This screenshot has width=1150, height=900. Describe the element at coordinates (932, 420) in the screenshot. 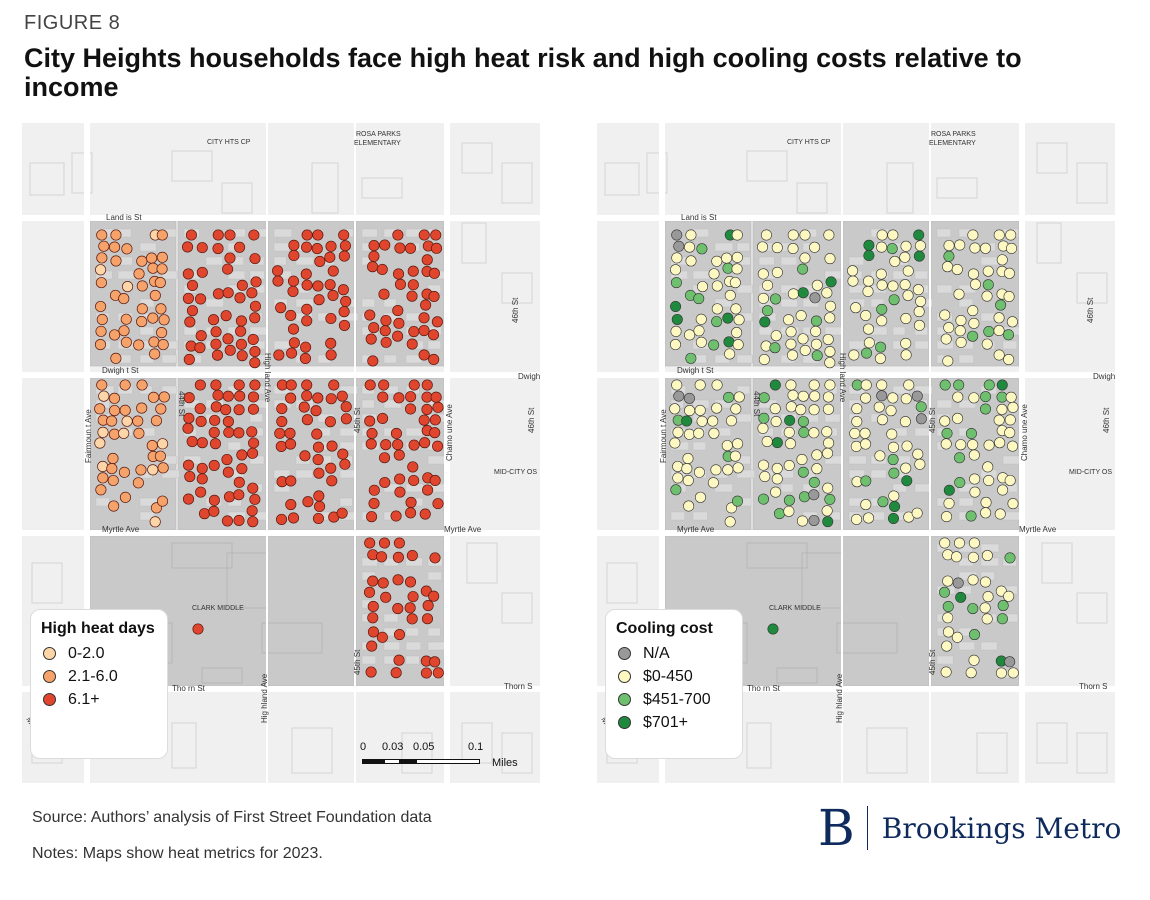

I see `label-45th-st: 45th St` at that location.